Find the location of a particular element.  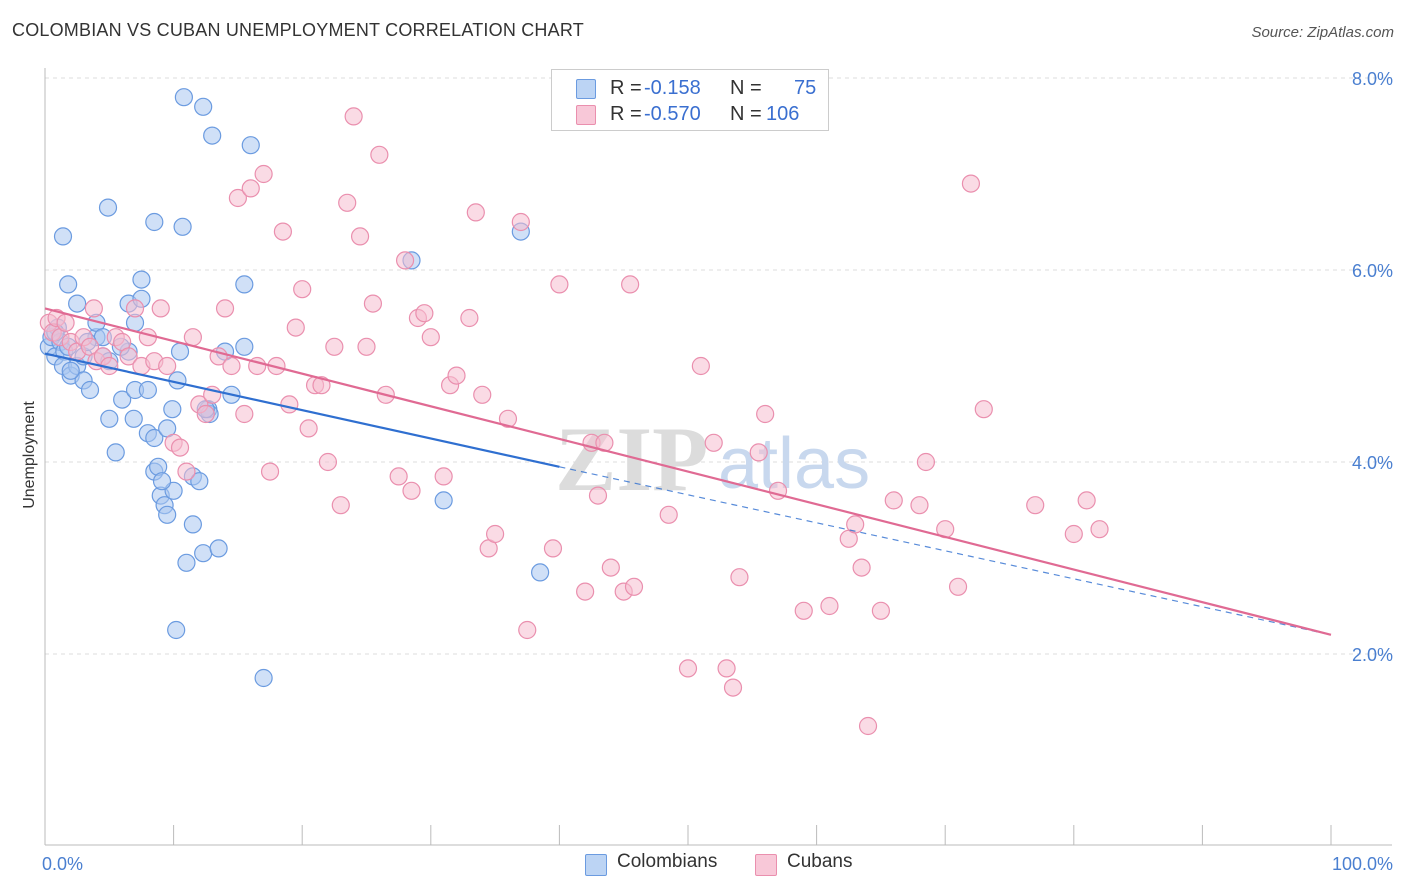

legend-row-colombians: R = -0.158 N = 75 is located at coordinates (690, 88).